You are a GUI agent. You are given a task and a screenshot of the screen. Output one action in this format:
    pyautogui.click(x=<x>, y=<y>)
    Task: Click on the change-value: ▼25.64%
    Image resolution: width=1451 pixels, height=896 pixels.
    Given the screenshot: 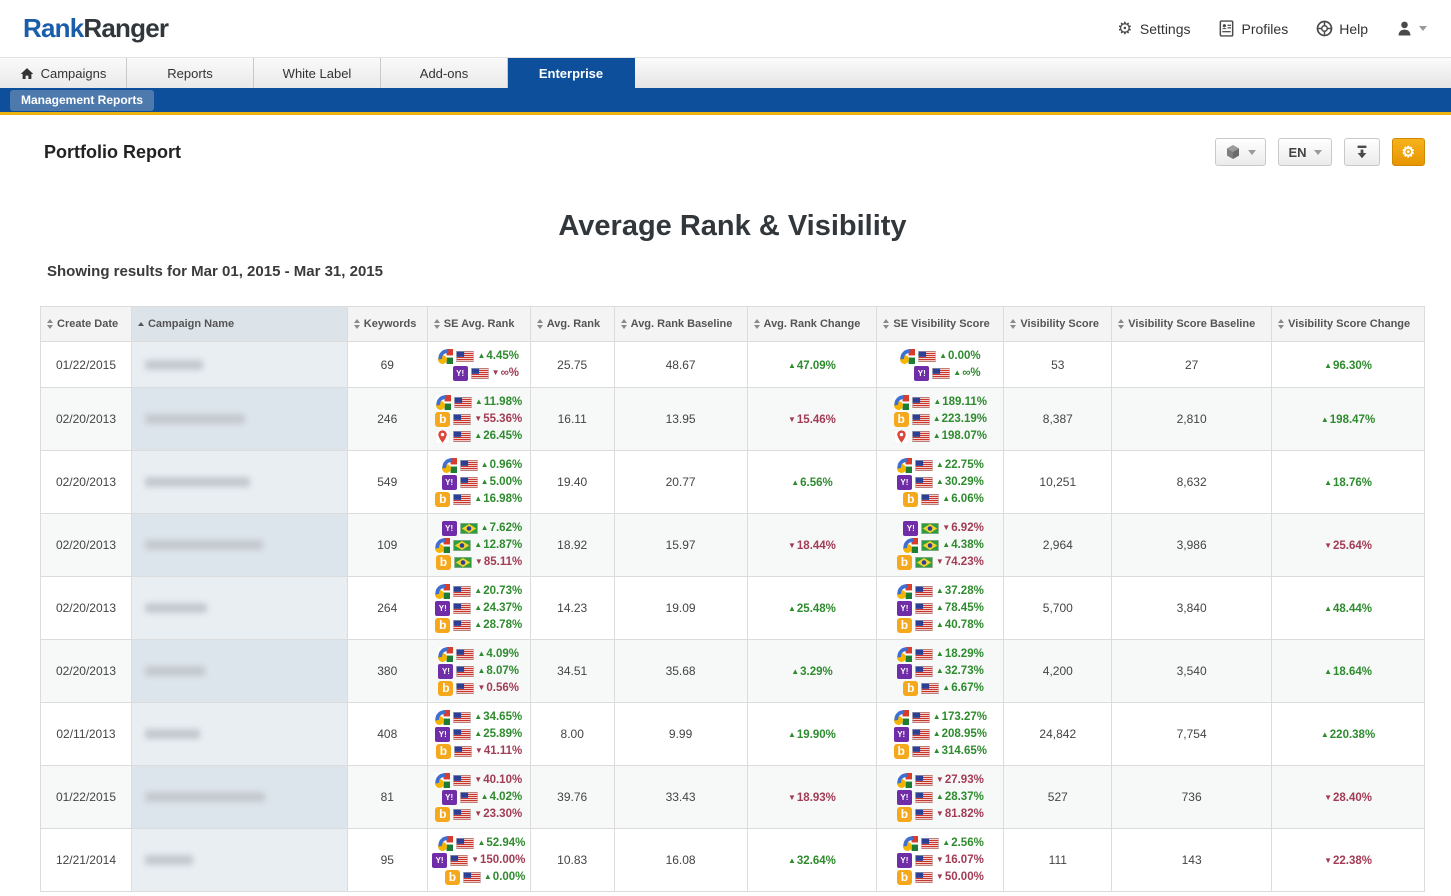 What is the action you would take?
    pyautogui.click(x=1348, y=546)
    